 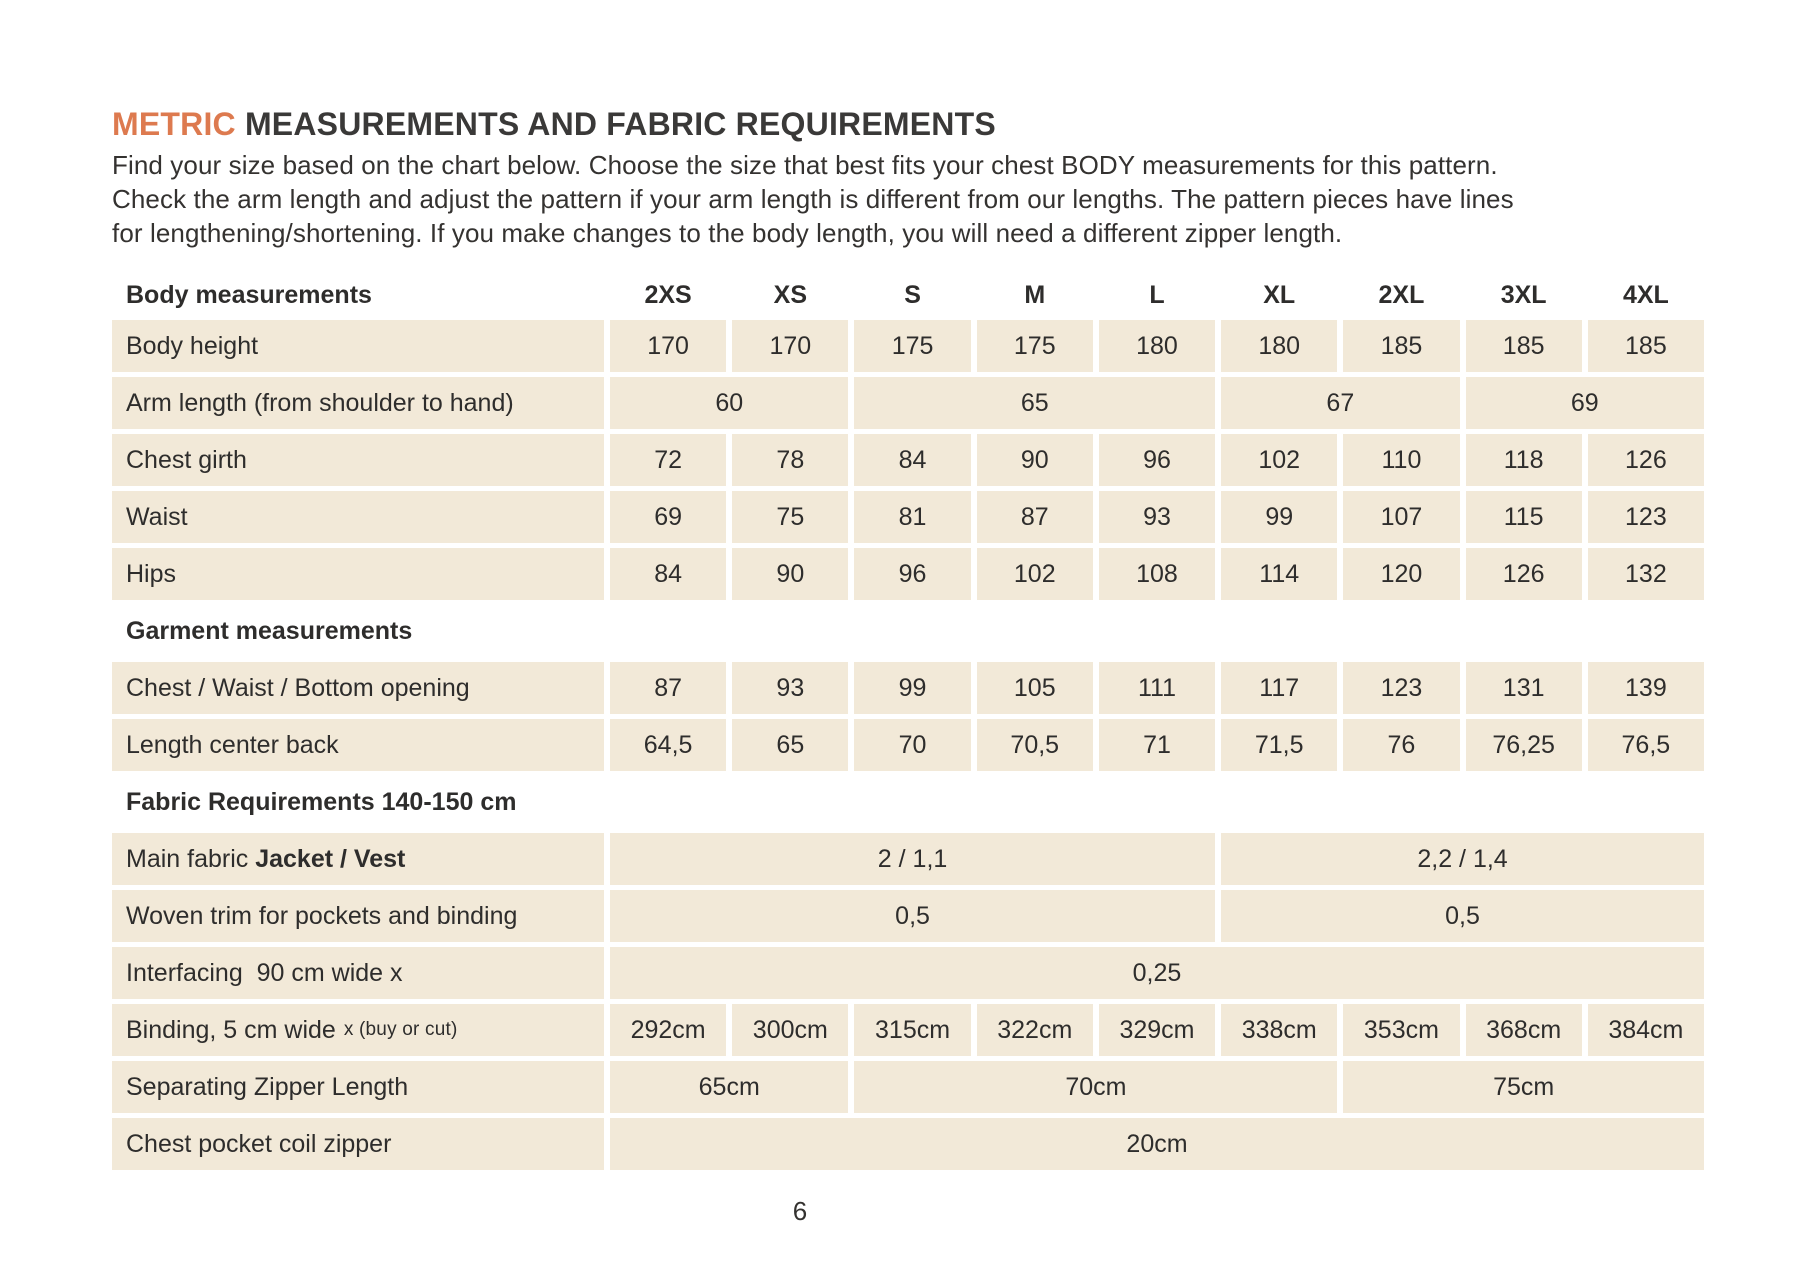 I want to click on row-label: Binding, 5 cm wide x (buy or cut), so click(x=358, y=1030).